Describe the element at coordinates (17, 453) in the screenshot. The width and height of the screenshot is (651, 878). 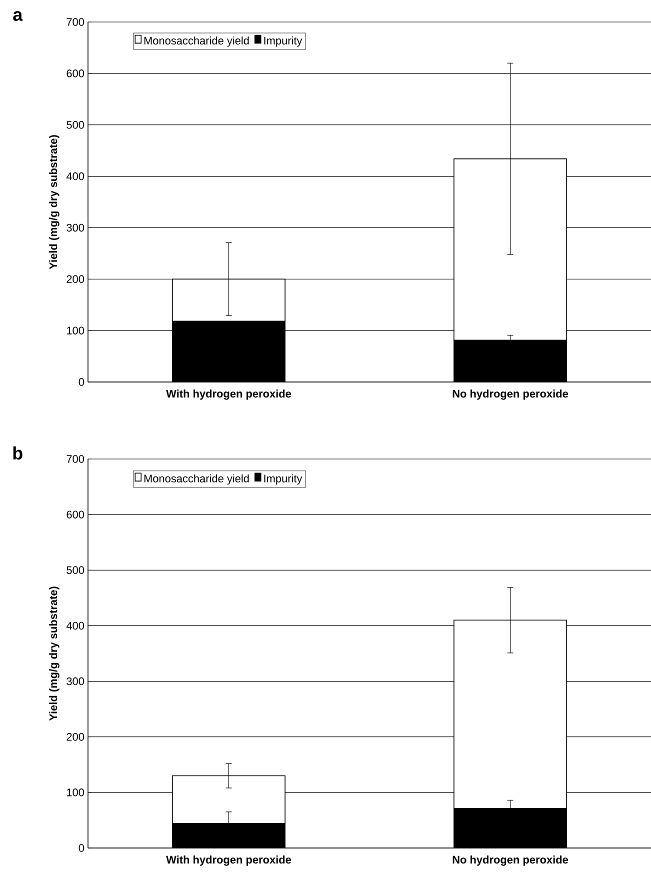
I see `chart-title: b` at that location.